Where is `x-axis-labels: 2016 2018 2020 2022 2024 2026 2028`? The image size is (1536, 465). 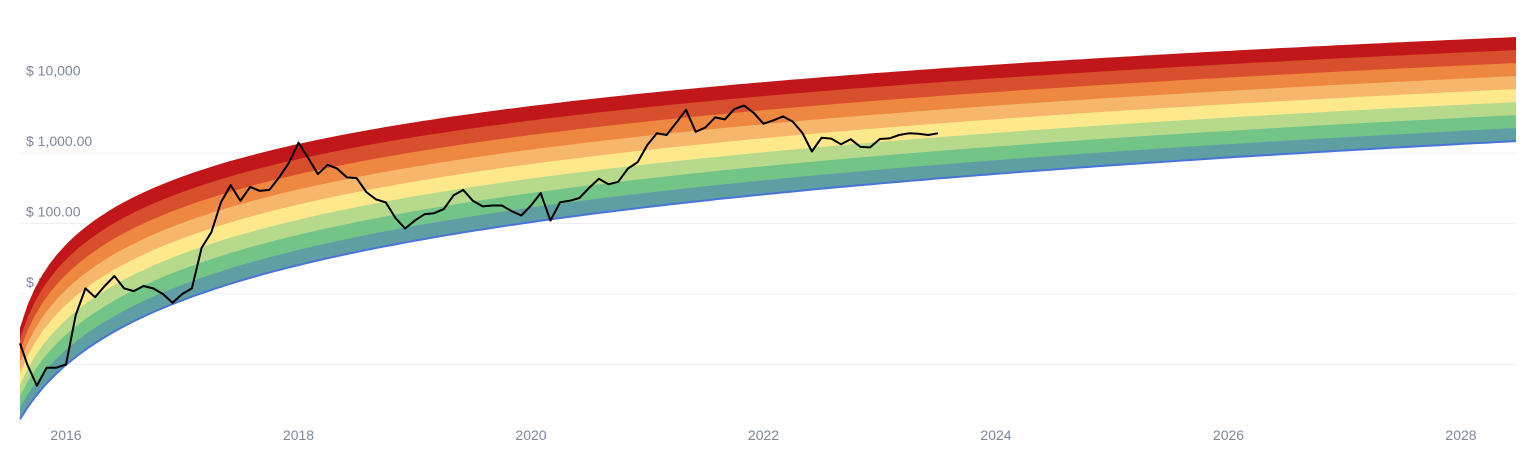
x-axis-labels: 2016 2018 2020 2022 2024 2026 2028 is located at coordinates (763, 435).